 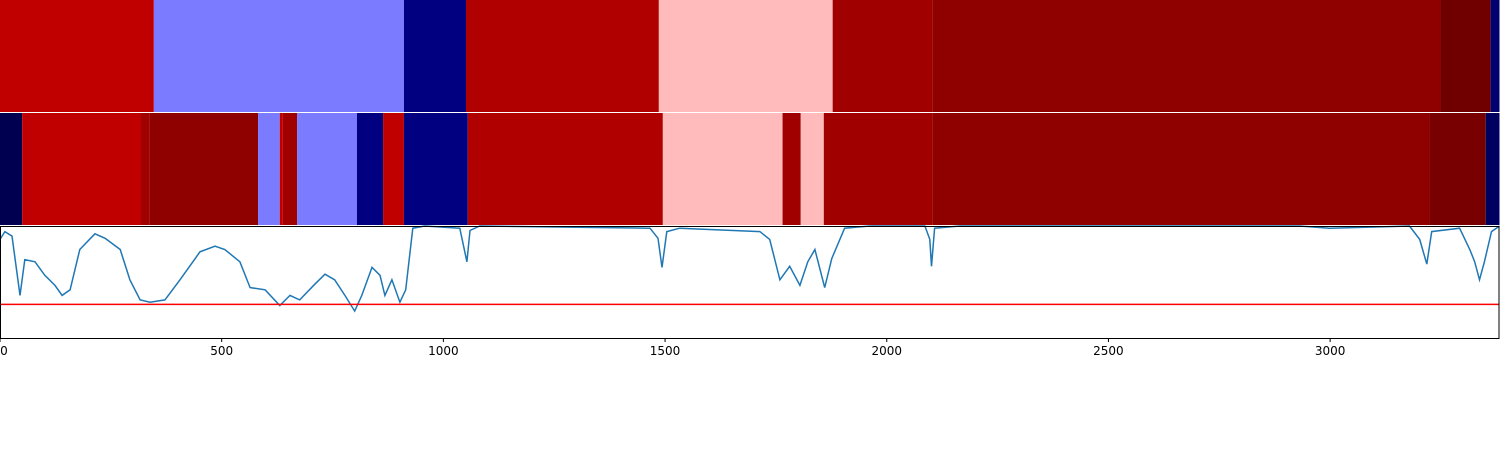 I want to click on x-tick-label: 2500, so click(x=1108, y=351).